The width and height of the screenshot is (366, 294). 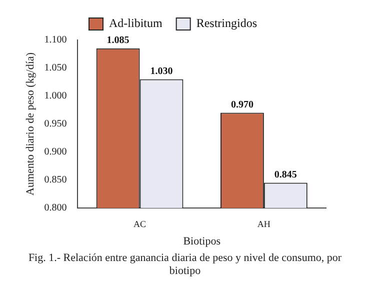 What do you see at coordinates (55, 152) in the screenshot?
I see `y-tick-label: 0.900` at bounding box center [55, 152].